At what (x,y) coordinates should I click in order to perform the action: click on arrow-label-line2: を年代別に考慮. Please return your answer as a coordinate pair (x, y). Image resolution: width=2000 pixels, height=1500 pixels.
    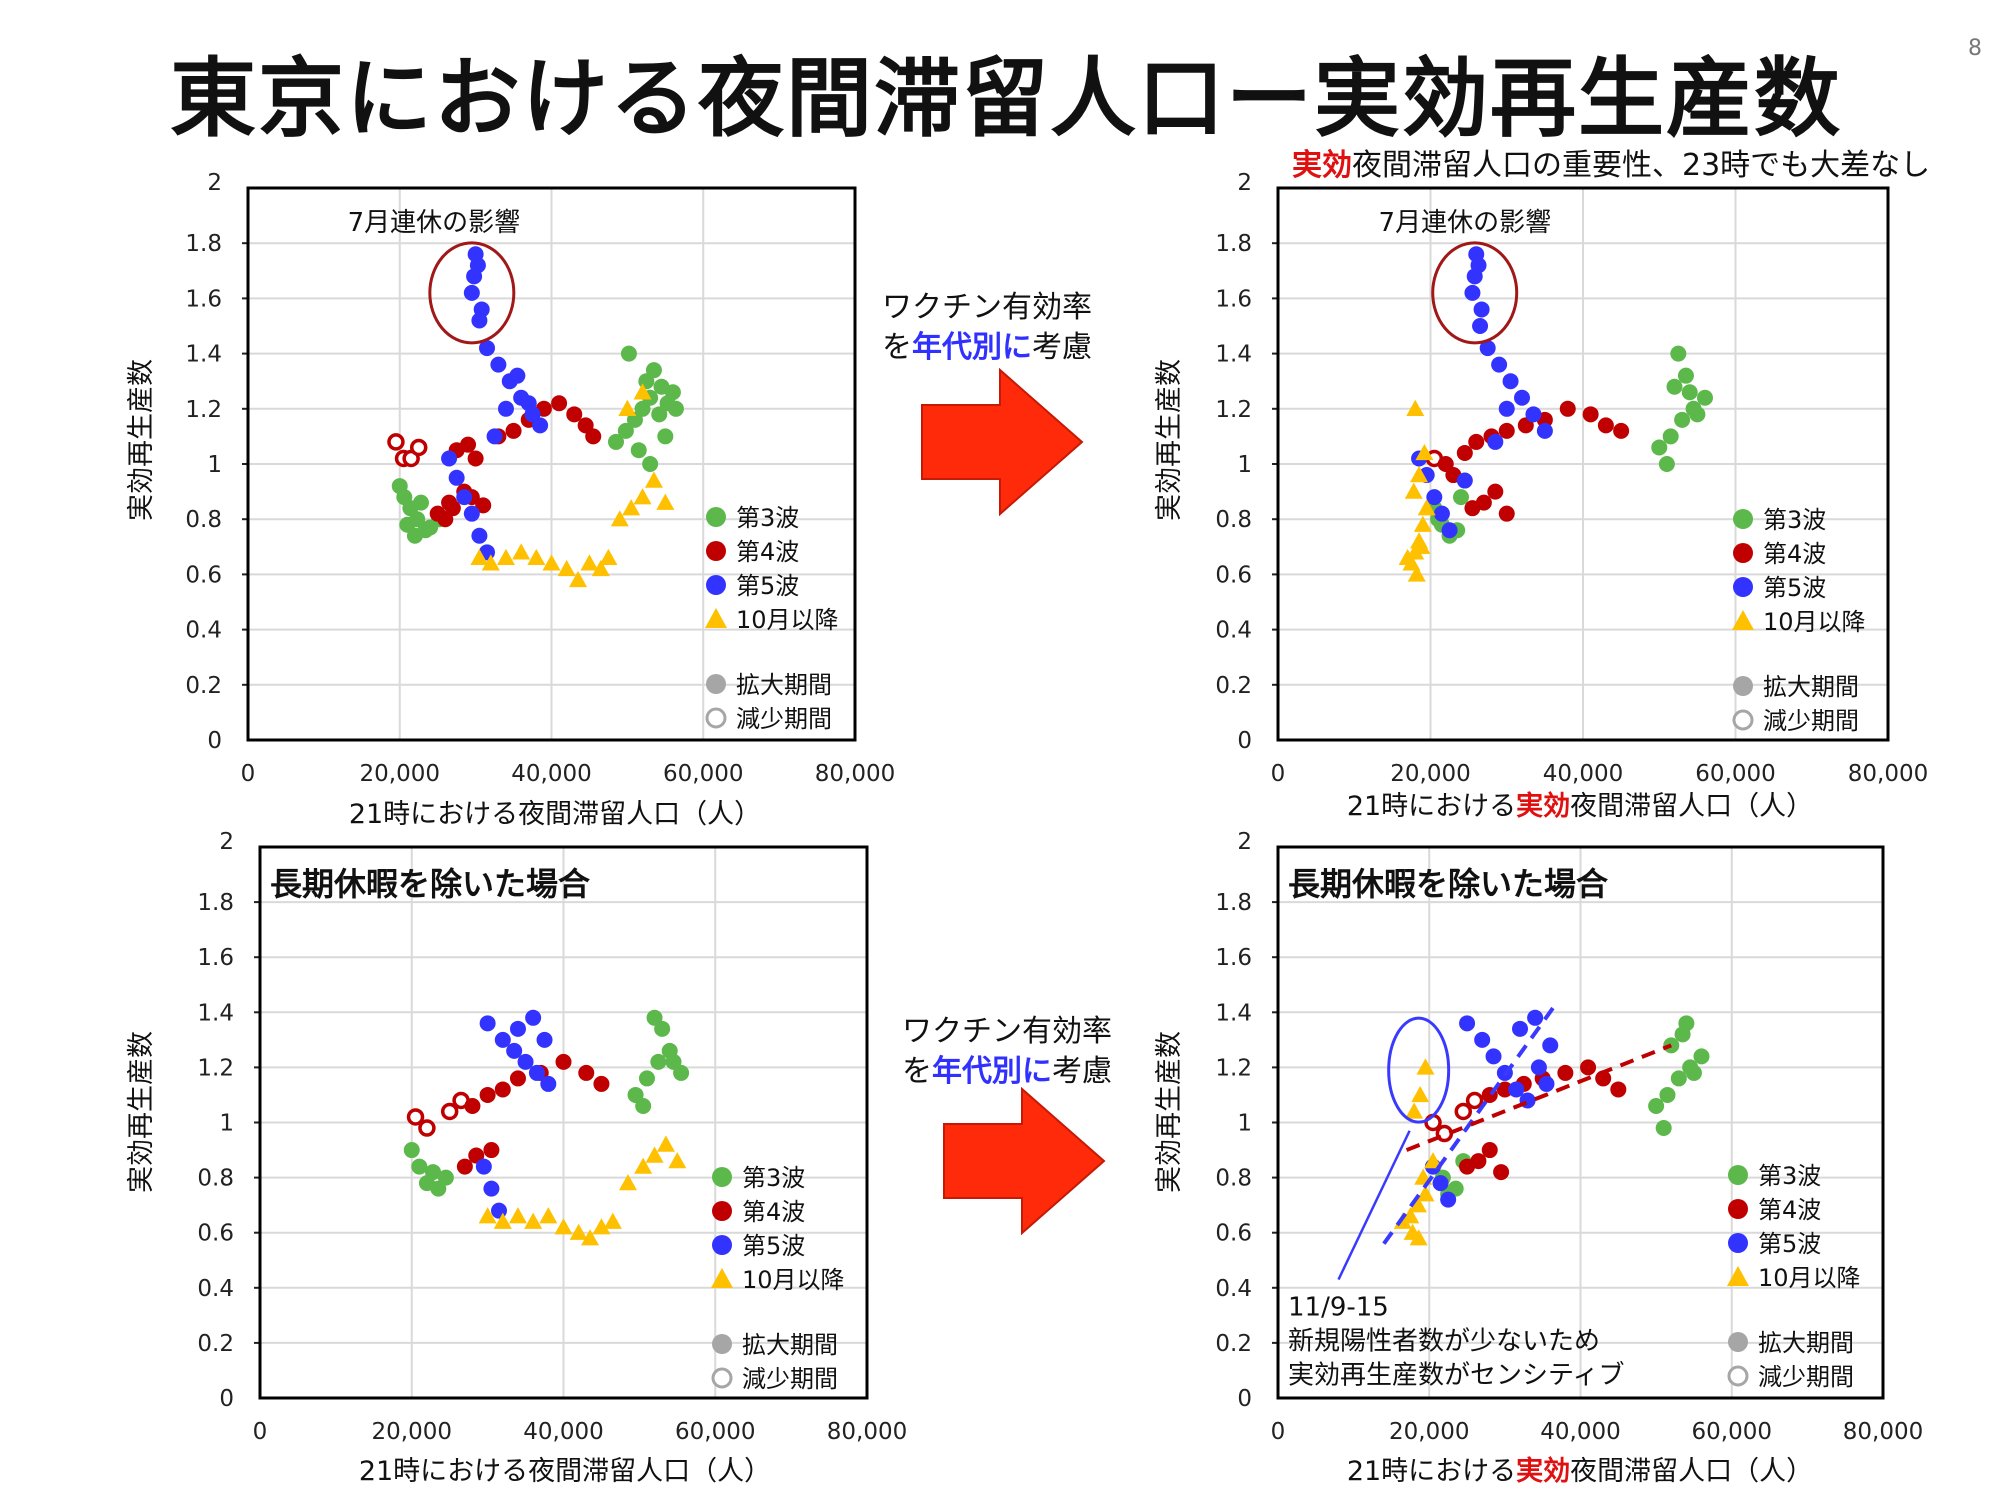
    Looking at the image, I should click on (987, 347).